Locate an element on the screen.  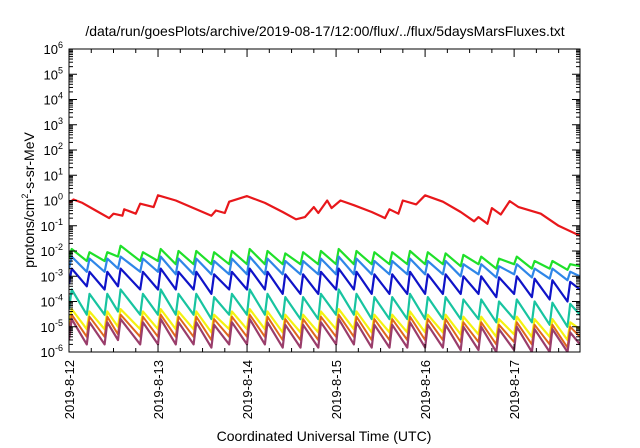
y-tick-exp: -6 is located at coordinates (59, 348).